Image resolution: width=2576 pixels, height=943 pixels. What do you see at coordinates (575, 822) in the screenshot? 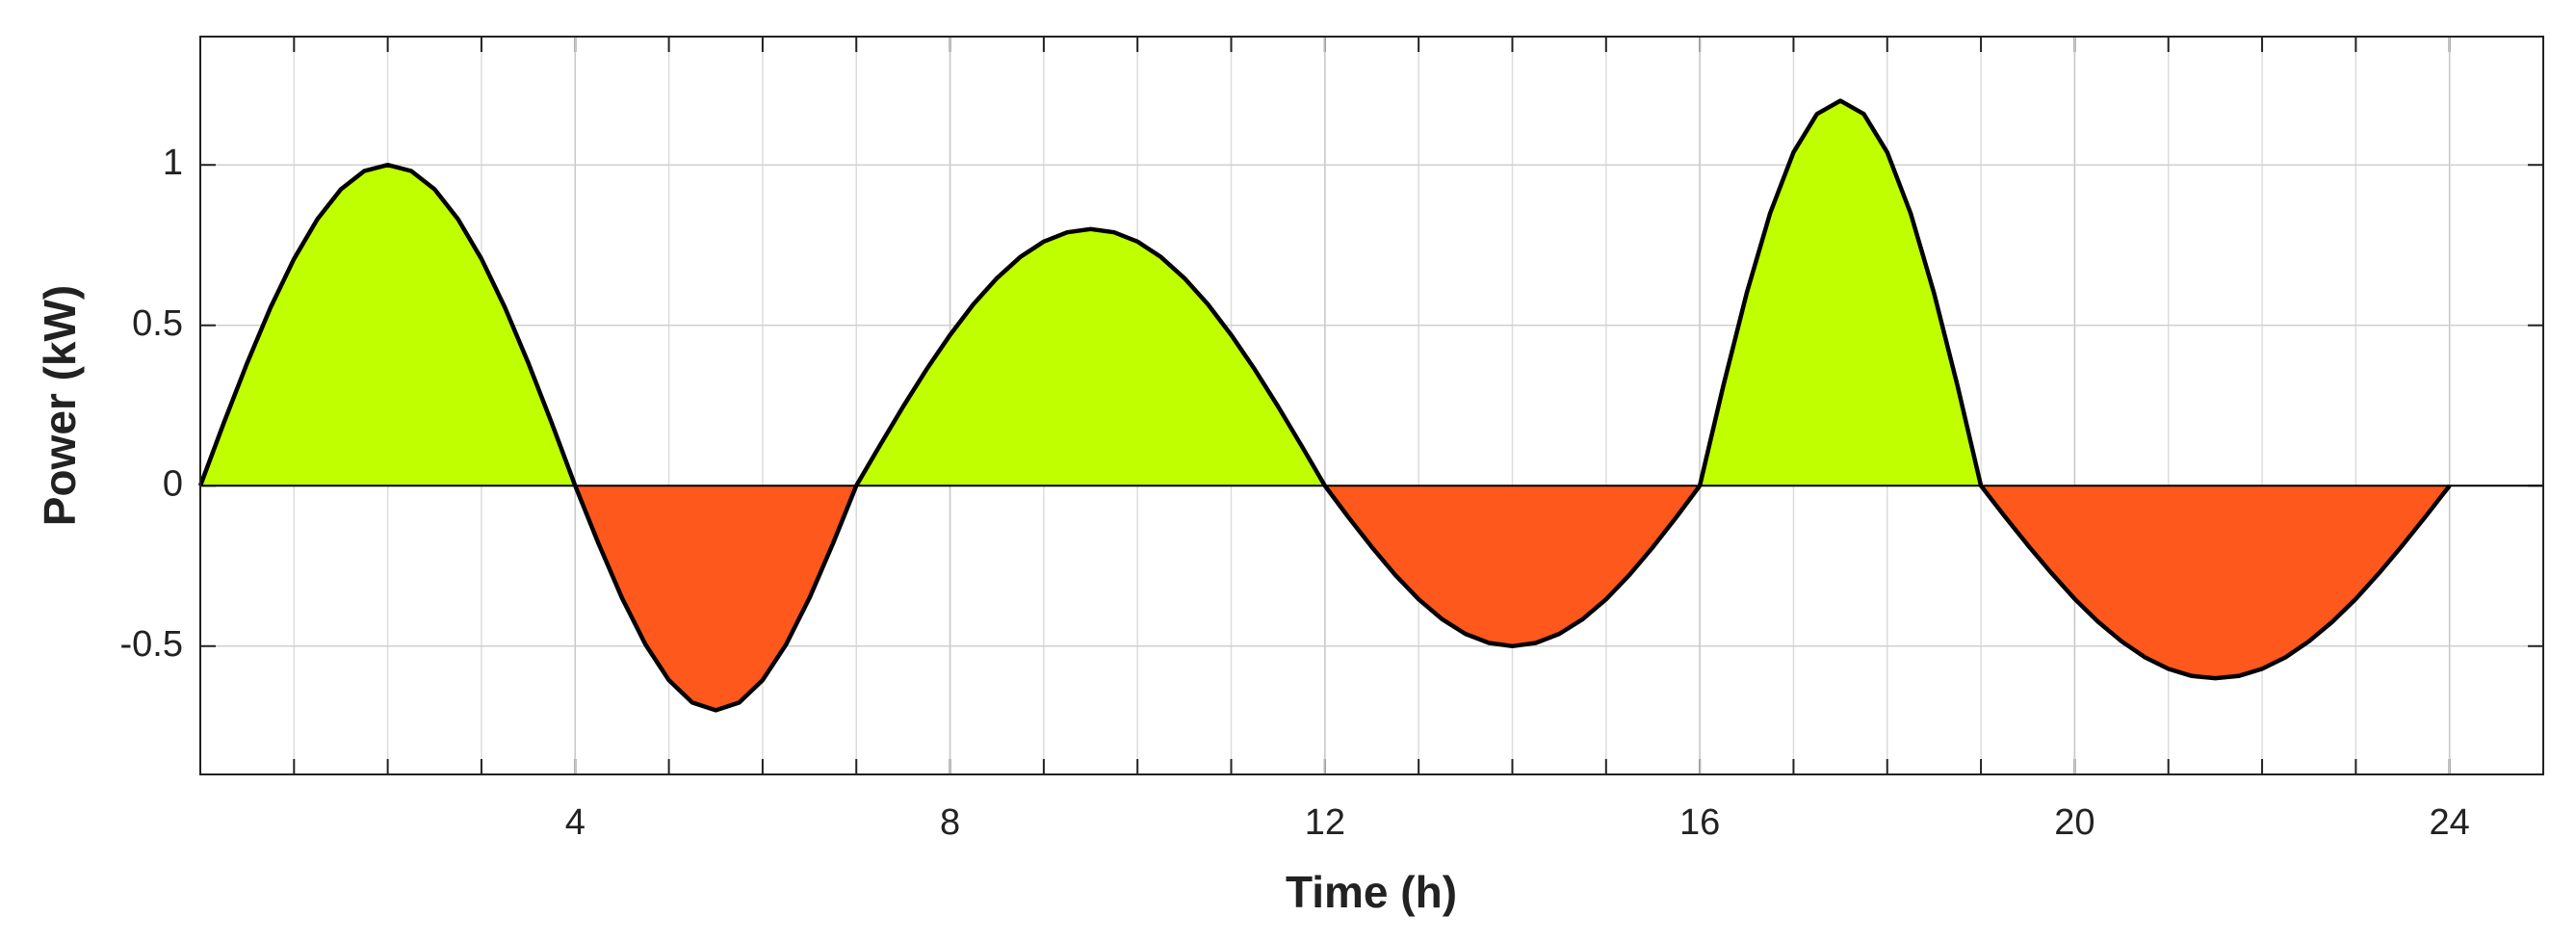
I see `x-tick-label: 4` at bounding box center [575, 822].